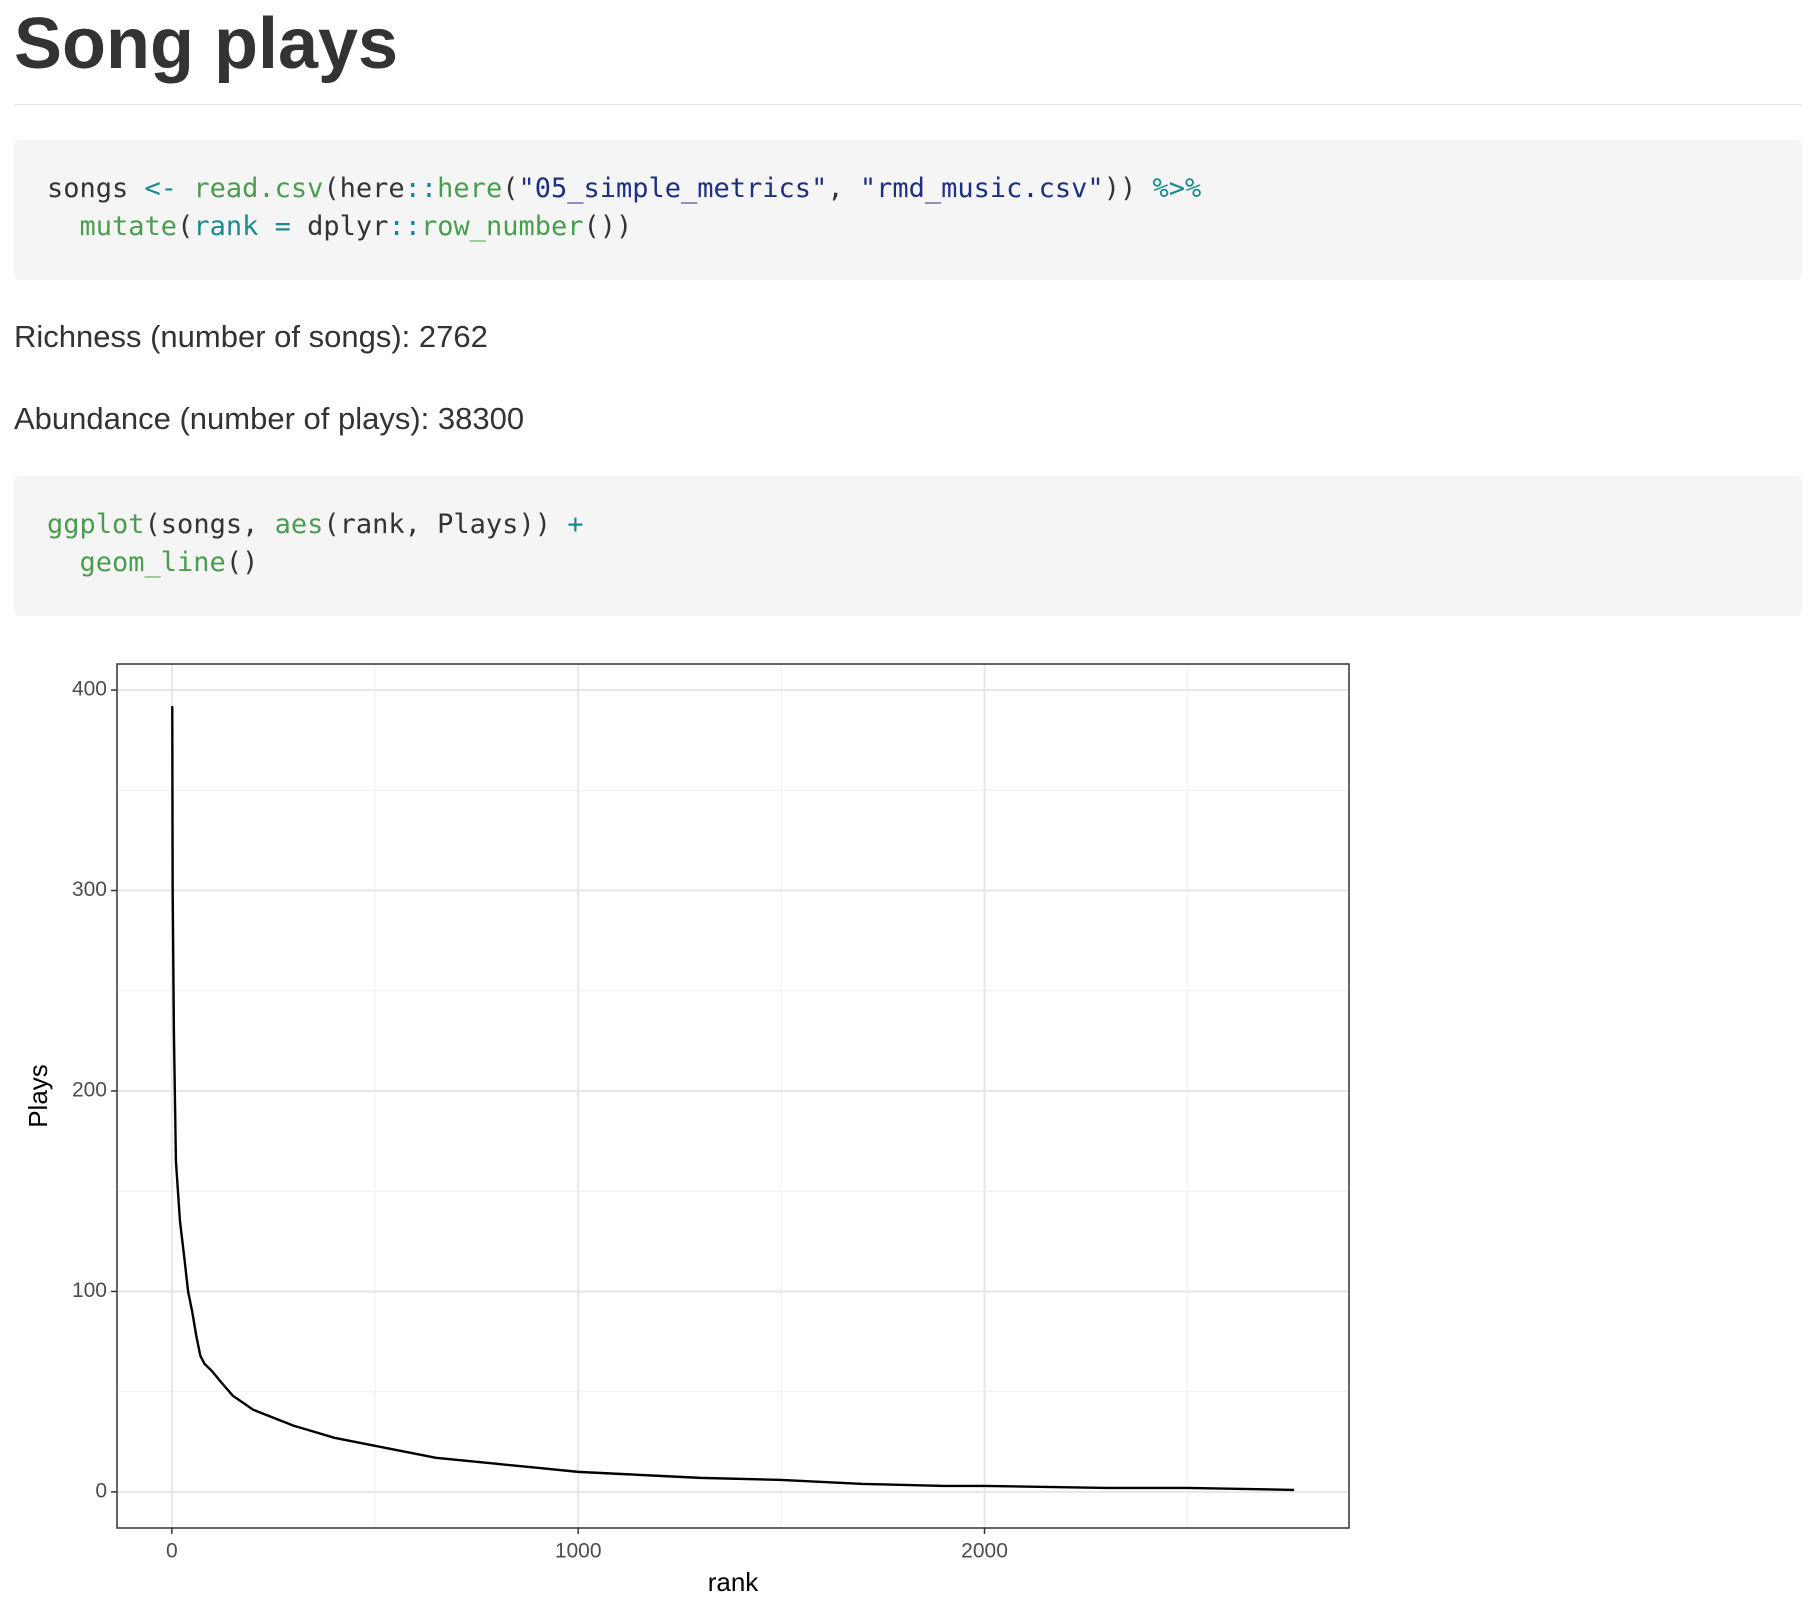 This screenshot has height=1616, width=1818. I want to click on divider, so click(908, 104).